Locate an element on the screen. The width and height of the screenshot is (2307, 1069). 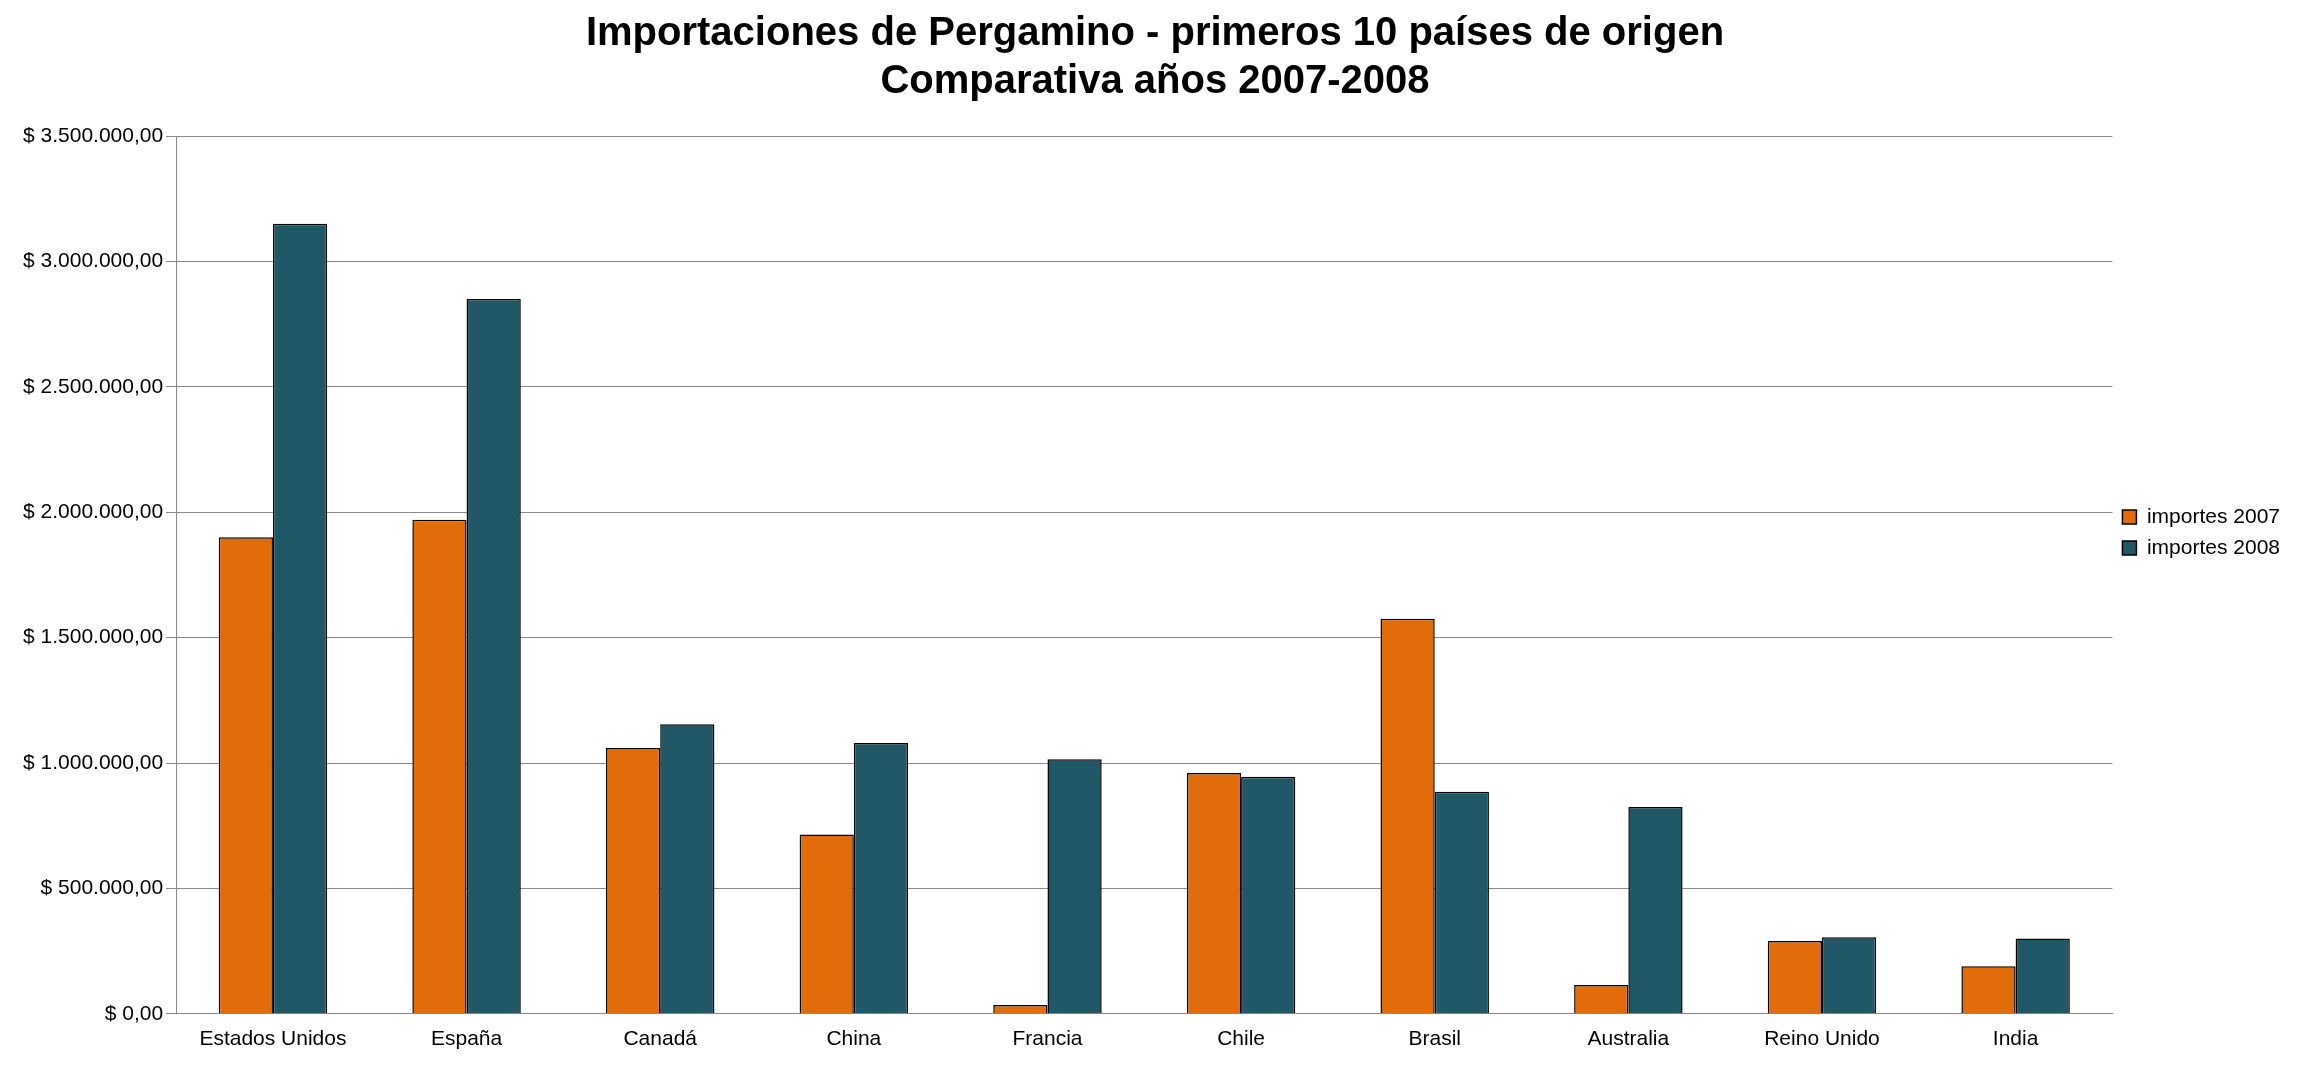
x-tick-label: Francia is located at coordinates (1047, 1038).